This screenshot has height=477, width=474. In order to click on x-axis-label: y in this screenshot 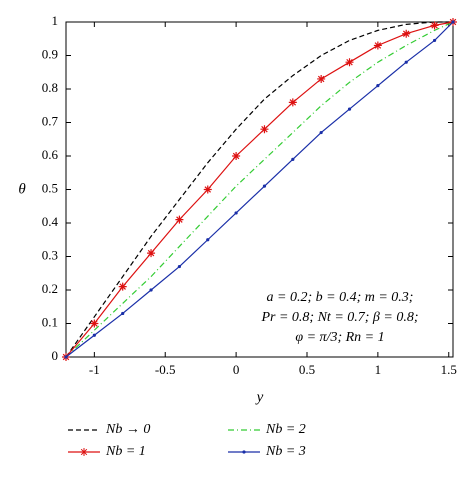, I will do `click(259, 397)`.